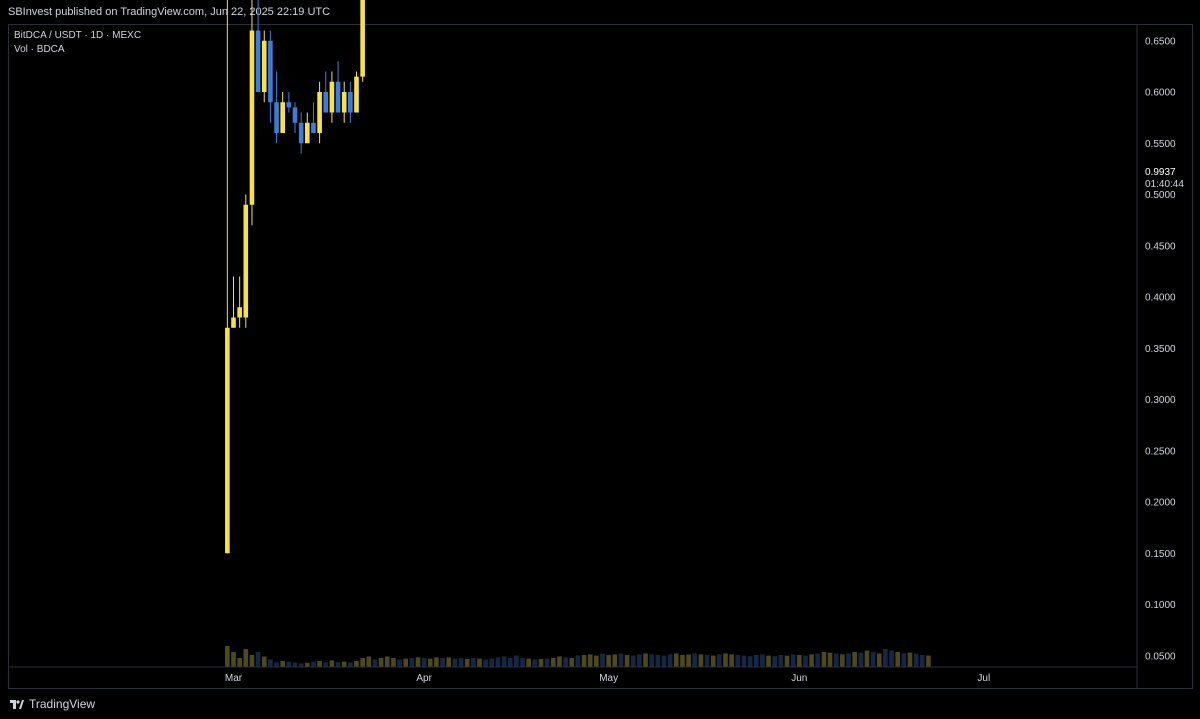  Describe the element at coordinates (1160, 451) in the screenshot. I see `price-tick-label: 0.2500` at that location.